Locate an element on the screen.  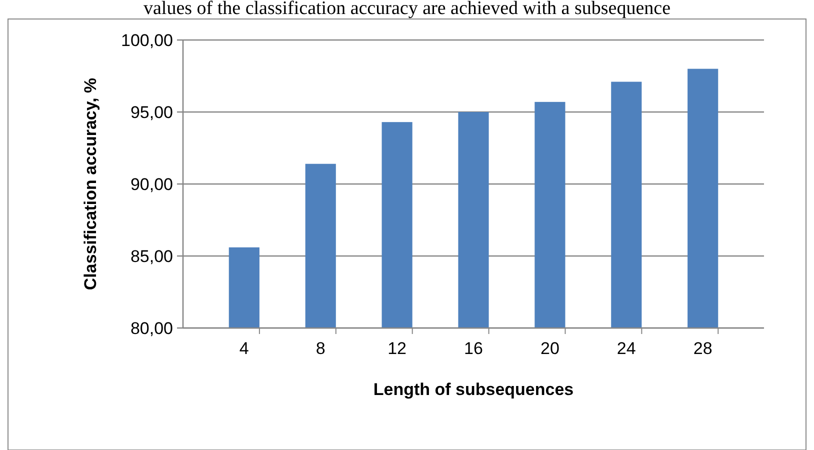
y-axis-title: Classification accuracy, % is located at coordinates (90, 184).